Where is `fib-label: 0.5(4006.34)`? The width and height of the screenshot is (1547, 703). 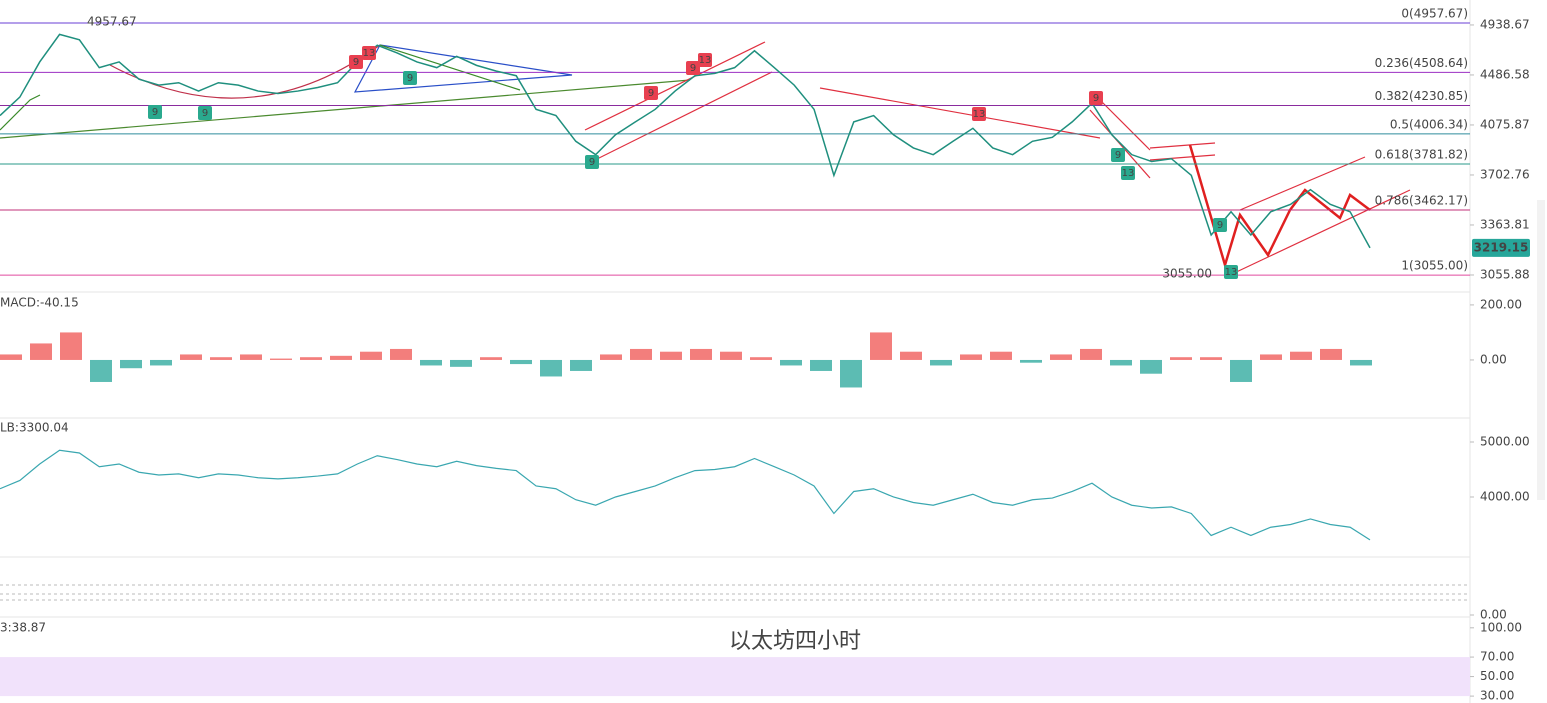
fib-label: 0.5(4006.34) is located at coordinates (1429, 124).